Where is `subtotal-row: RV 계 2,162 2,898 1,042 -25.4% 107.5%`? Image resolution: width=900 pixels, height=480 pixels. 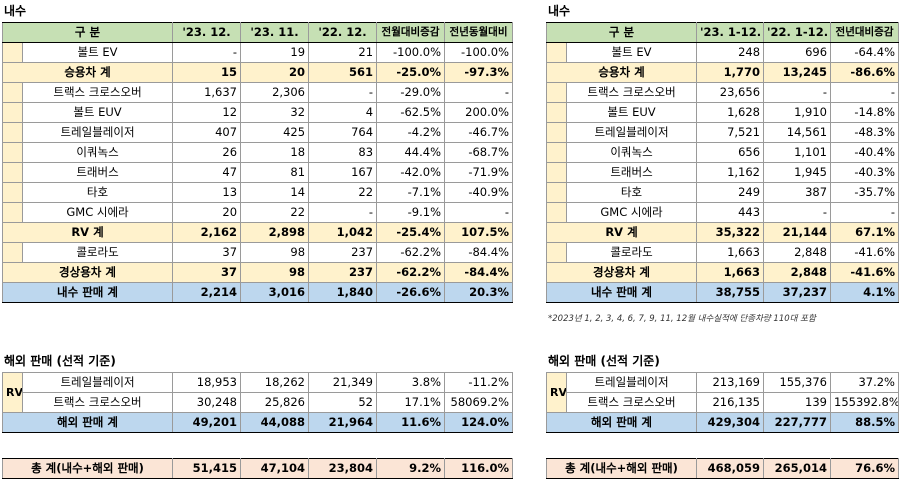 subtotal-row: RV 계 2,162 2,898 1,042 -25.4% 107.5% is located at coordinates (257, 232).